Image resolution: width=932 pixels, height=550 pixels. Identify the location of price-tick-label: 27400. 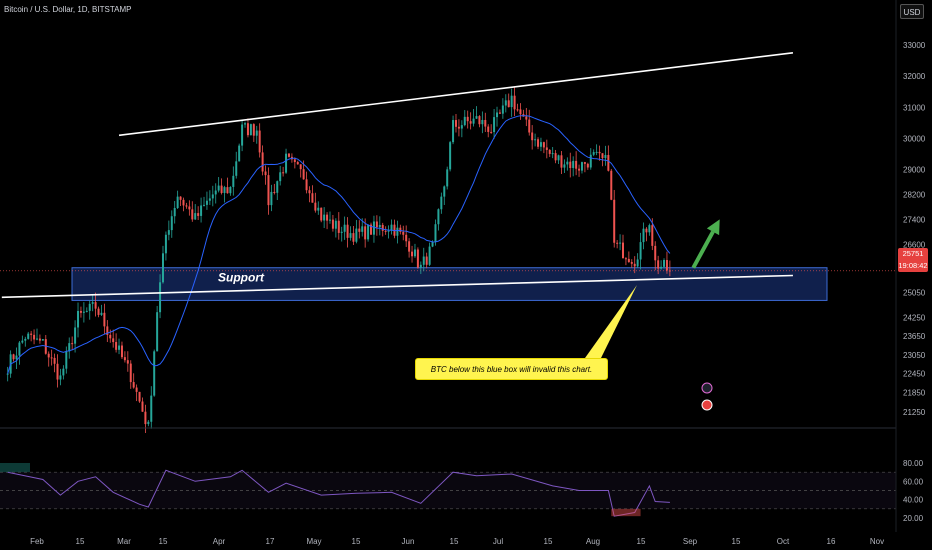
(914, 219).